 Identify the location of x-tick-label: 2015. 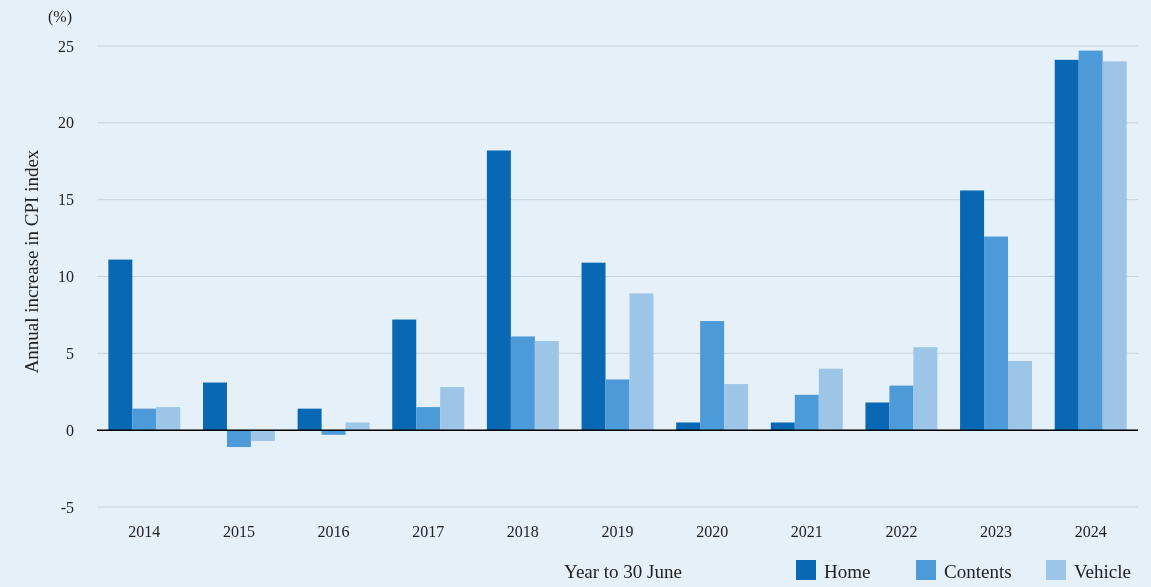
(238, 531).